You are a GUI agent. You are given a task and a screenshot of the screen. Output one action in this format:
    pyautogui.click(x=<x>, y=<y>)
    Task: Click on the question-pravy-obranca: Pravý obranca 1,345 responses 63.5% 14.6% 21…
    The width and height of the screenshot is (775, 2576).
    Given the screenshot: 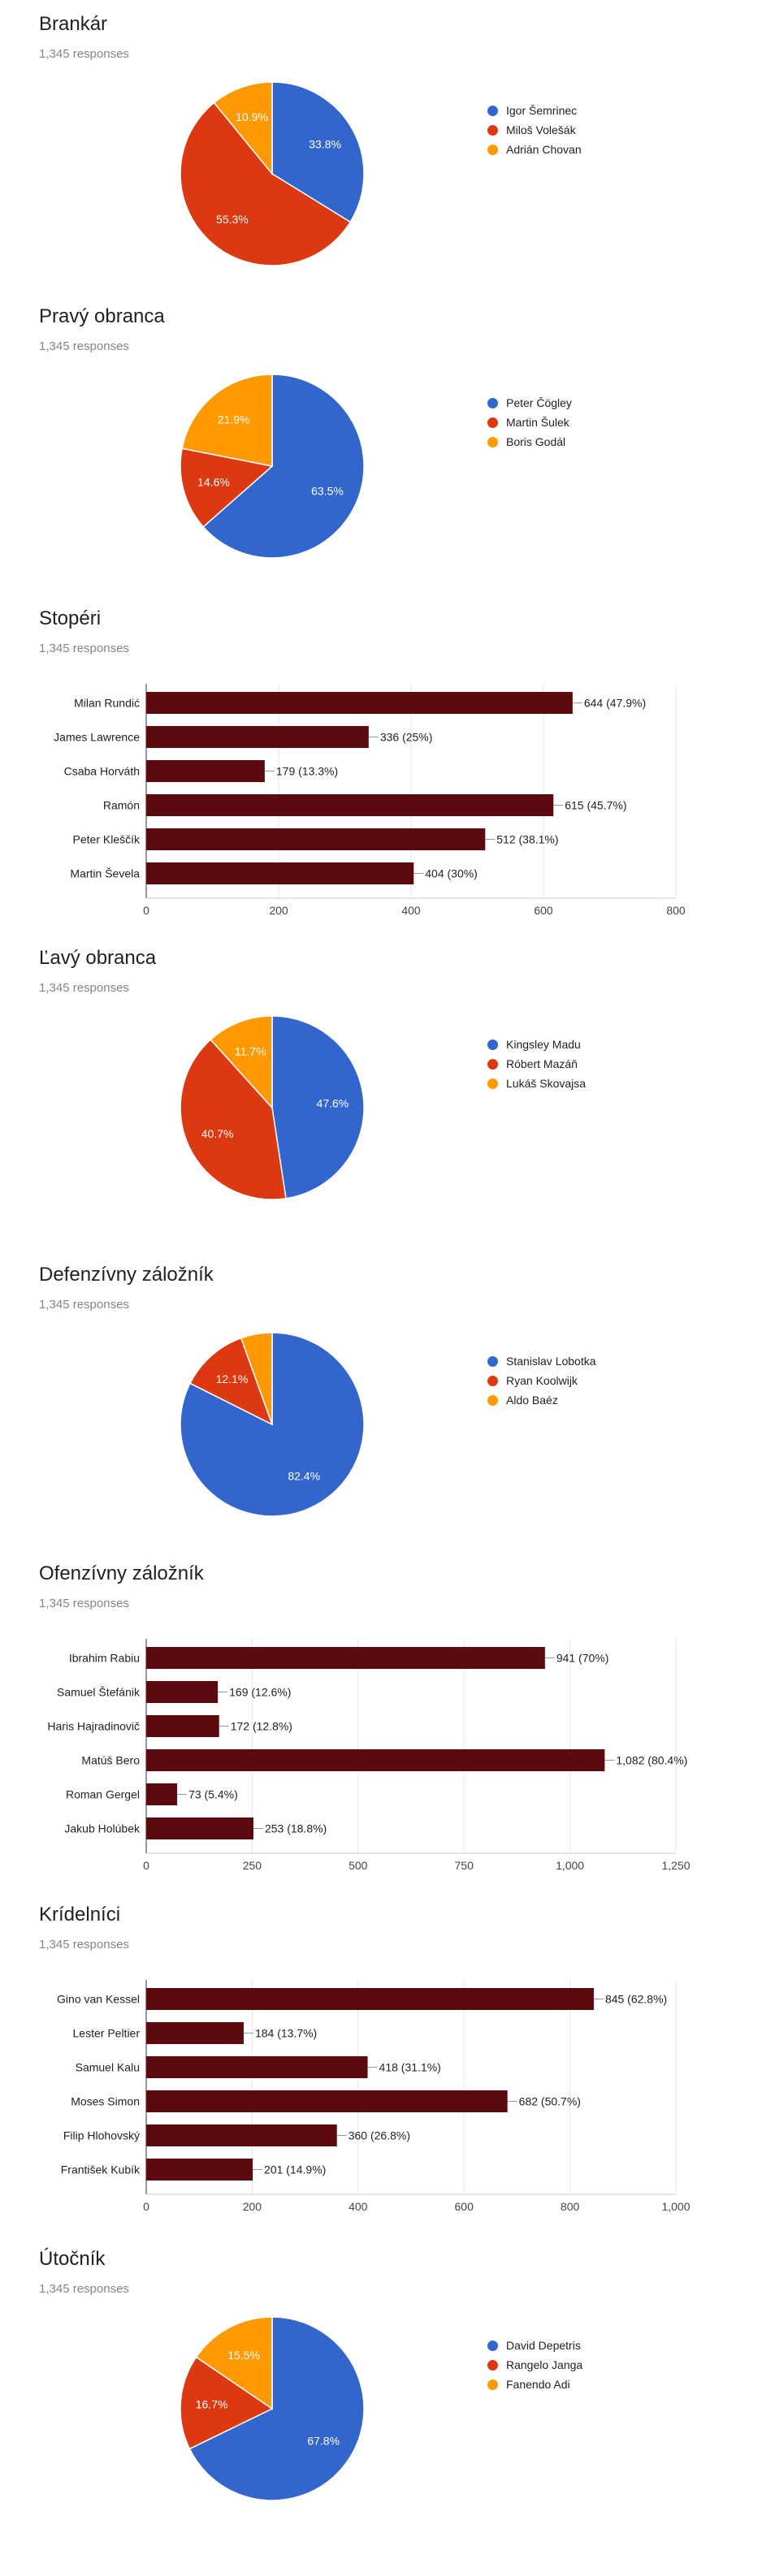 What is the action you would take?
    pyautogui.click(x=387, y=462)
    